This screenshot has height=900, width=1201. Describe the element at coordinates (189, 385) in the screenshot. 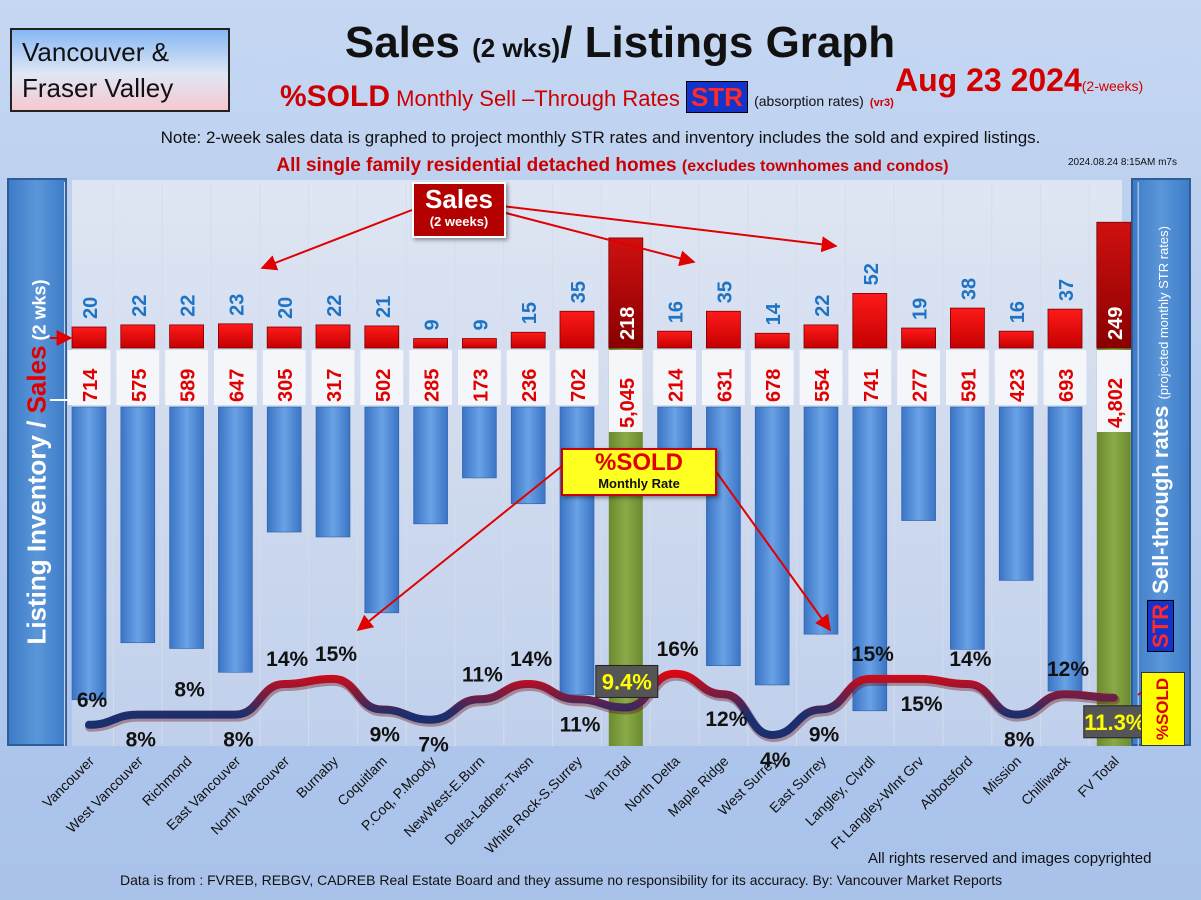

I see `inventory-value-label: 589` at that location.